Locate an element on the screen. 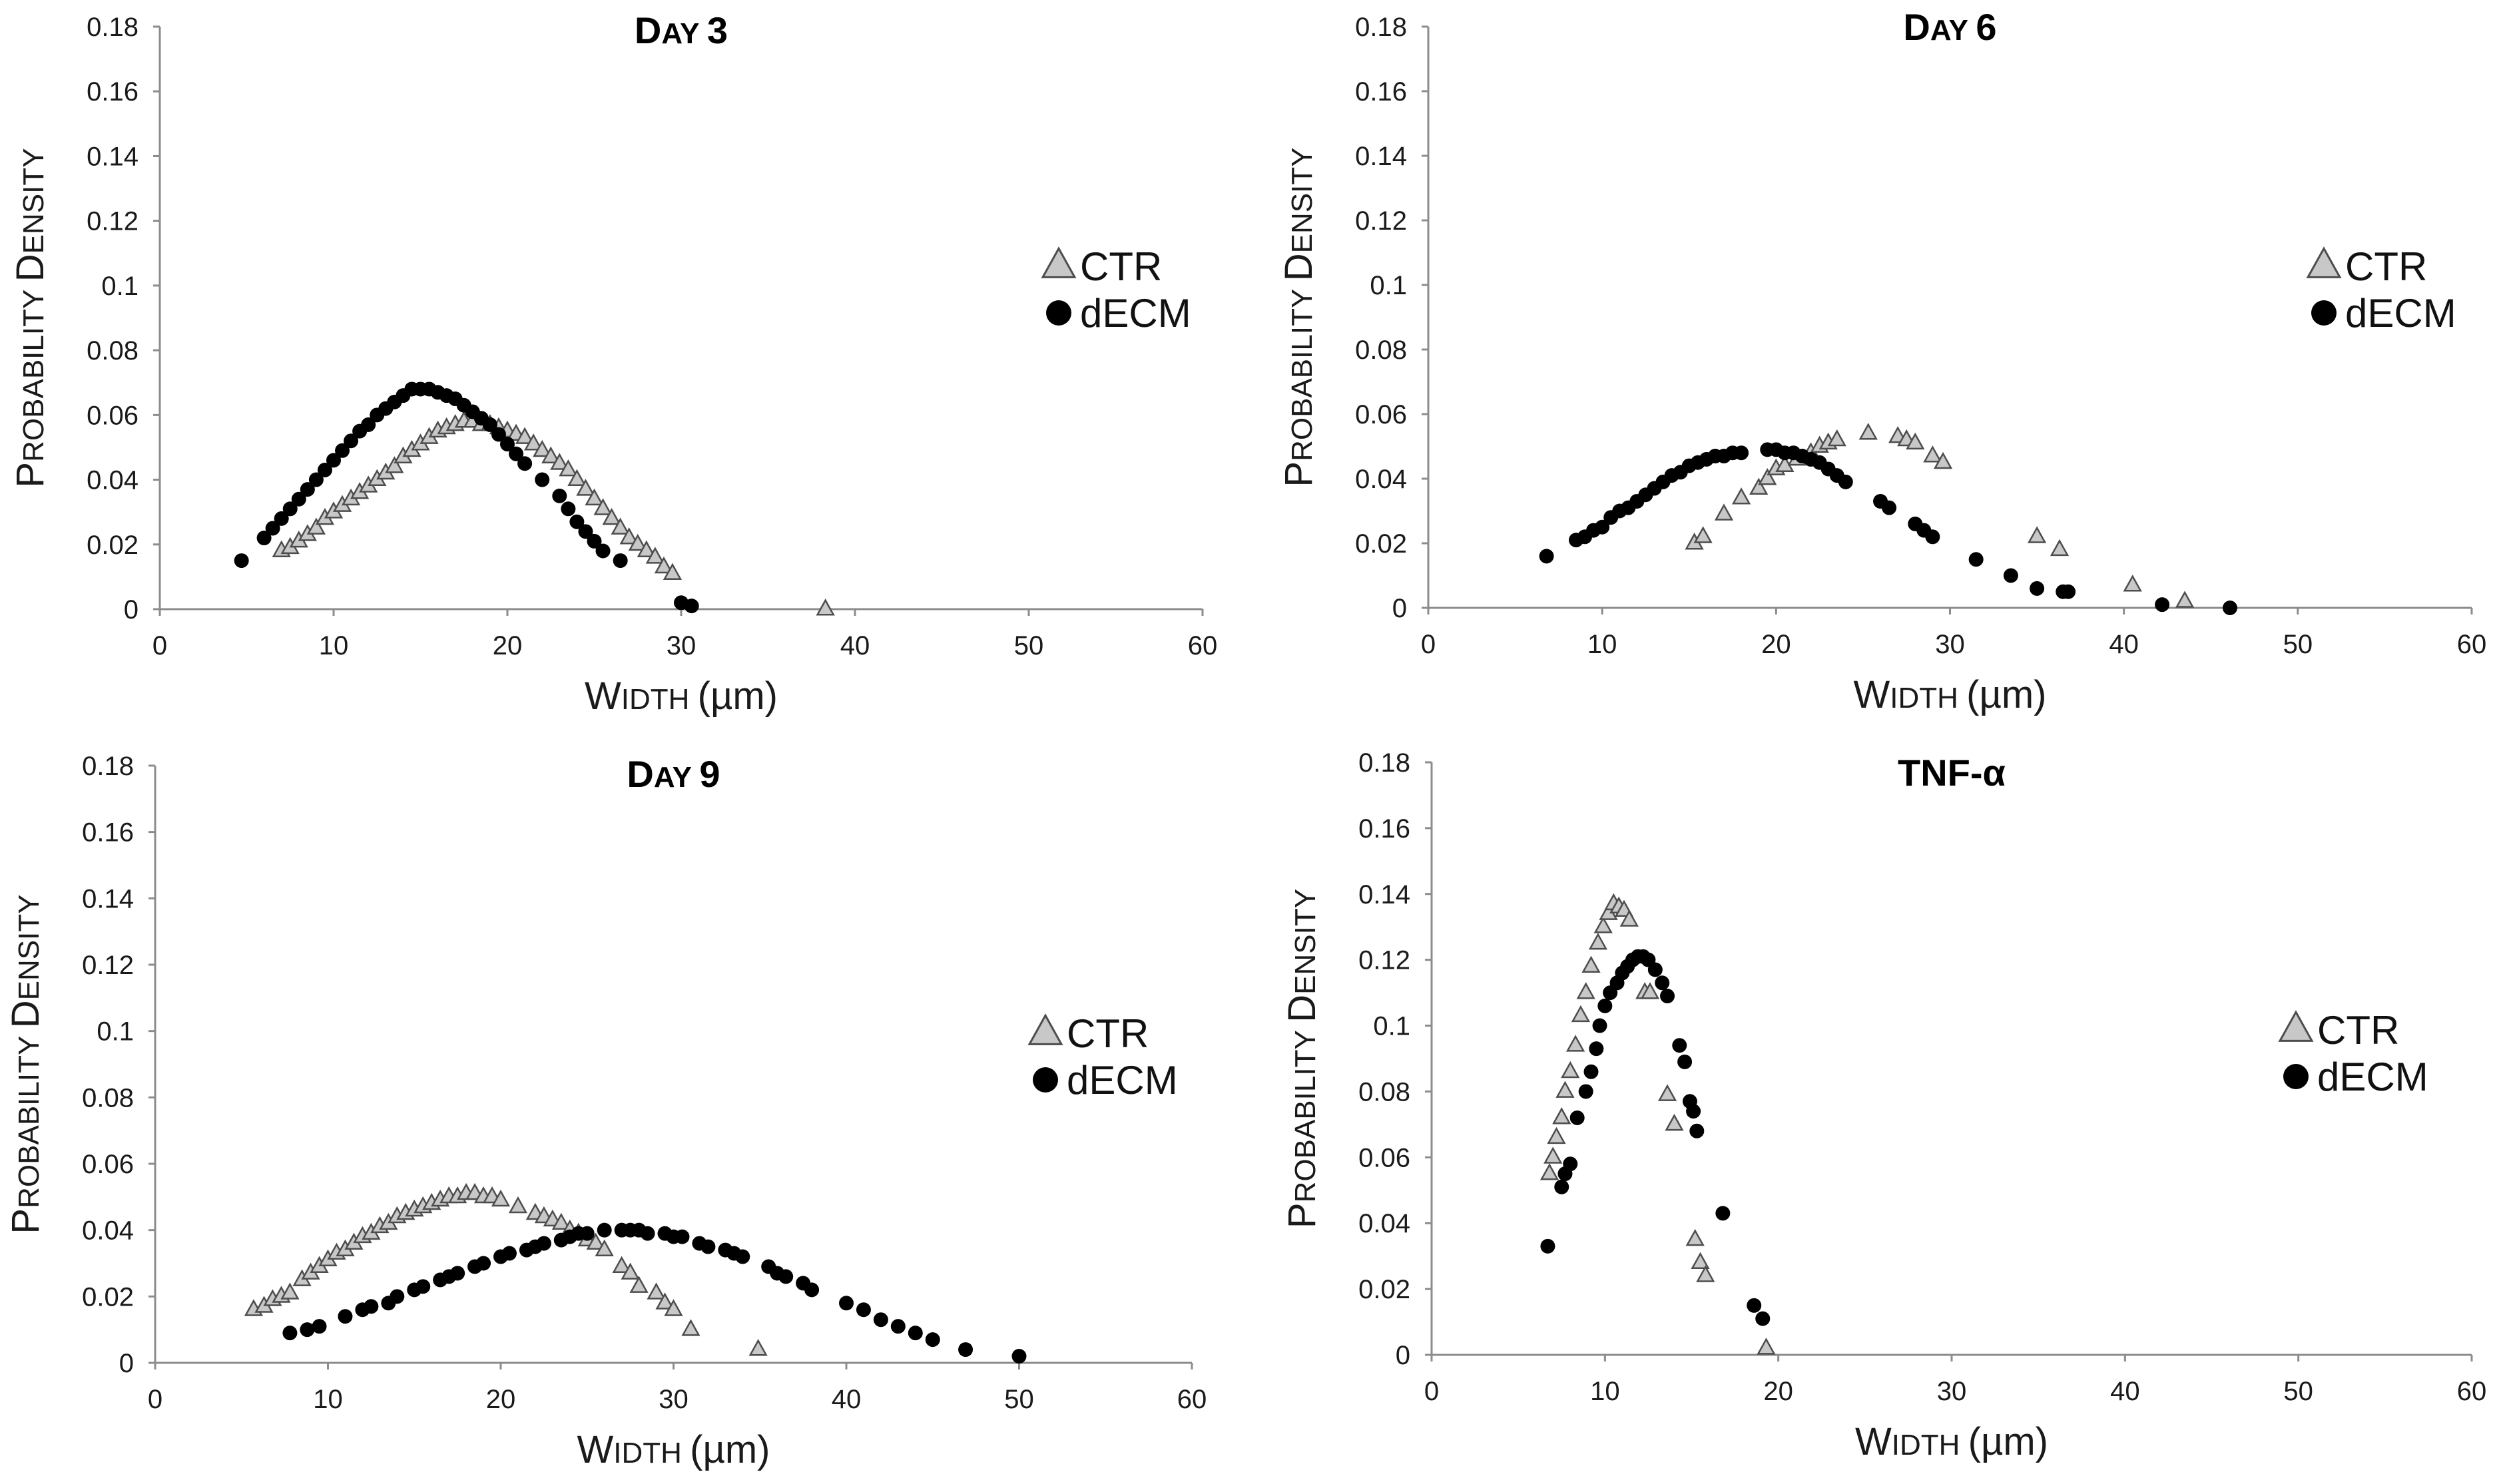 The height and width of the screenshot is (1484, 2499). chart-title: DAY 9 is located at coordinates (673, 774).